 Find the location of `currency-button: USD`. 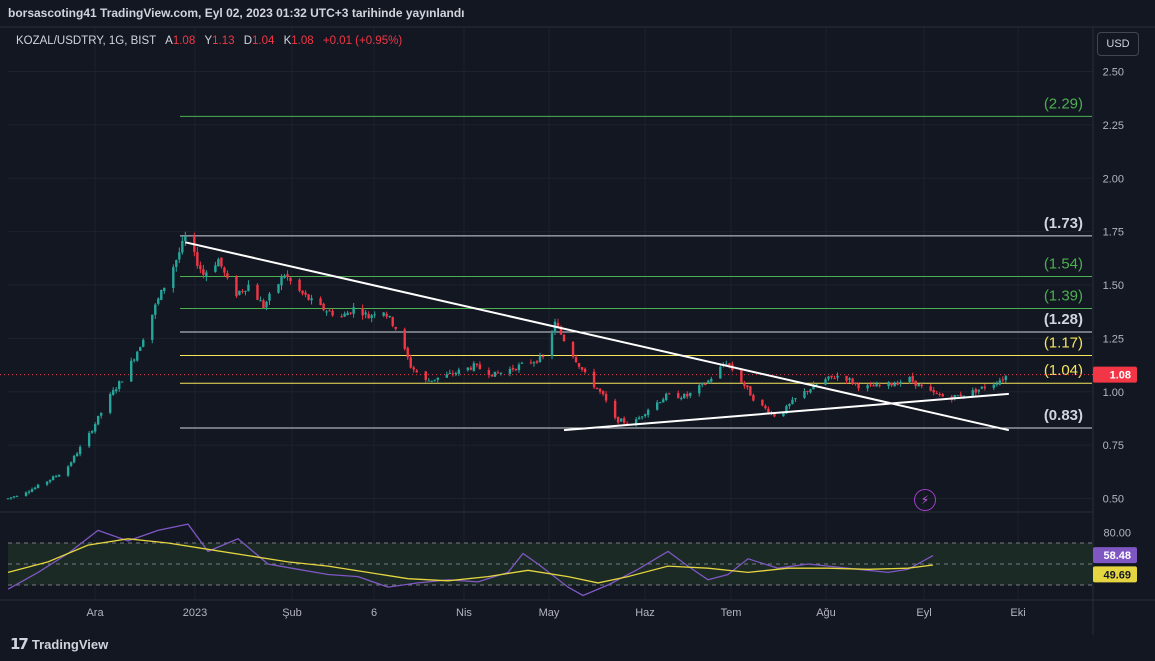

currency-button: USD is located at coordinates (1118, 44).